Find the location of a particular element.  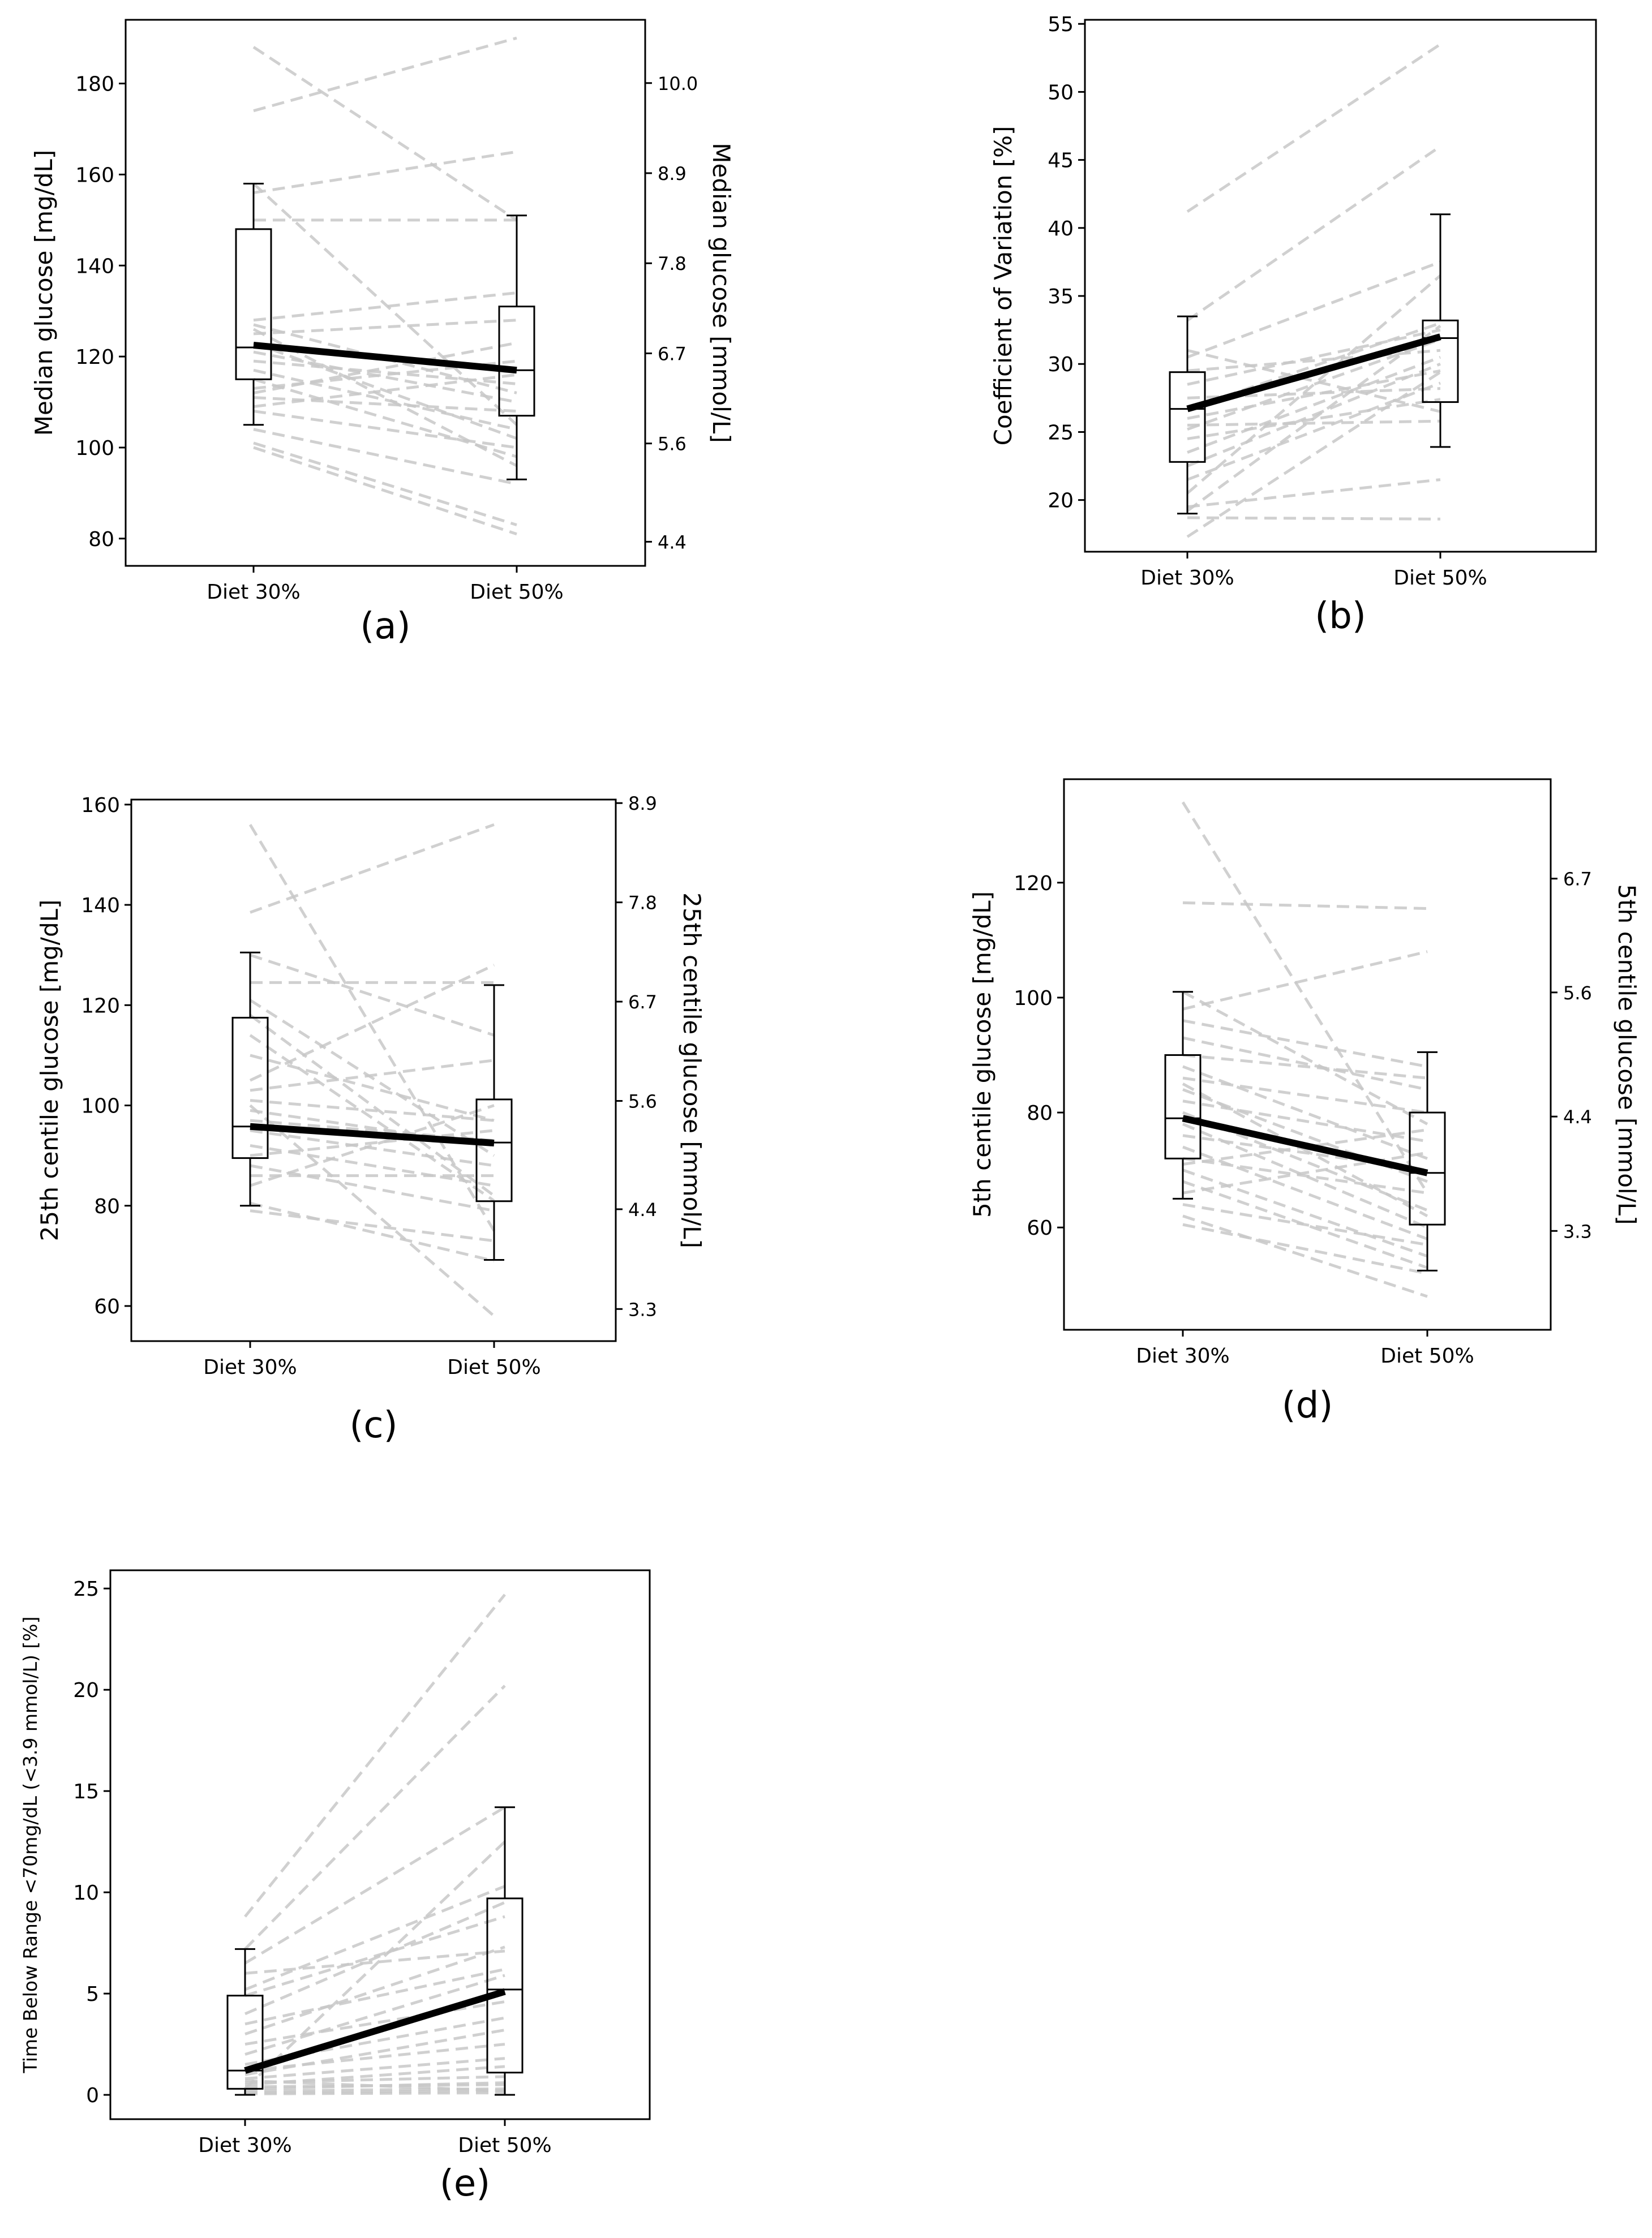

paired-lines-d is located at coordinates (1305, 1049).